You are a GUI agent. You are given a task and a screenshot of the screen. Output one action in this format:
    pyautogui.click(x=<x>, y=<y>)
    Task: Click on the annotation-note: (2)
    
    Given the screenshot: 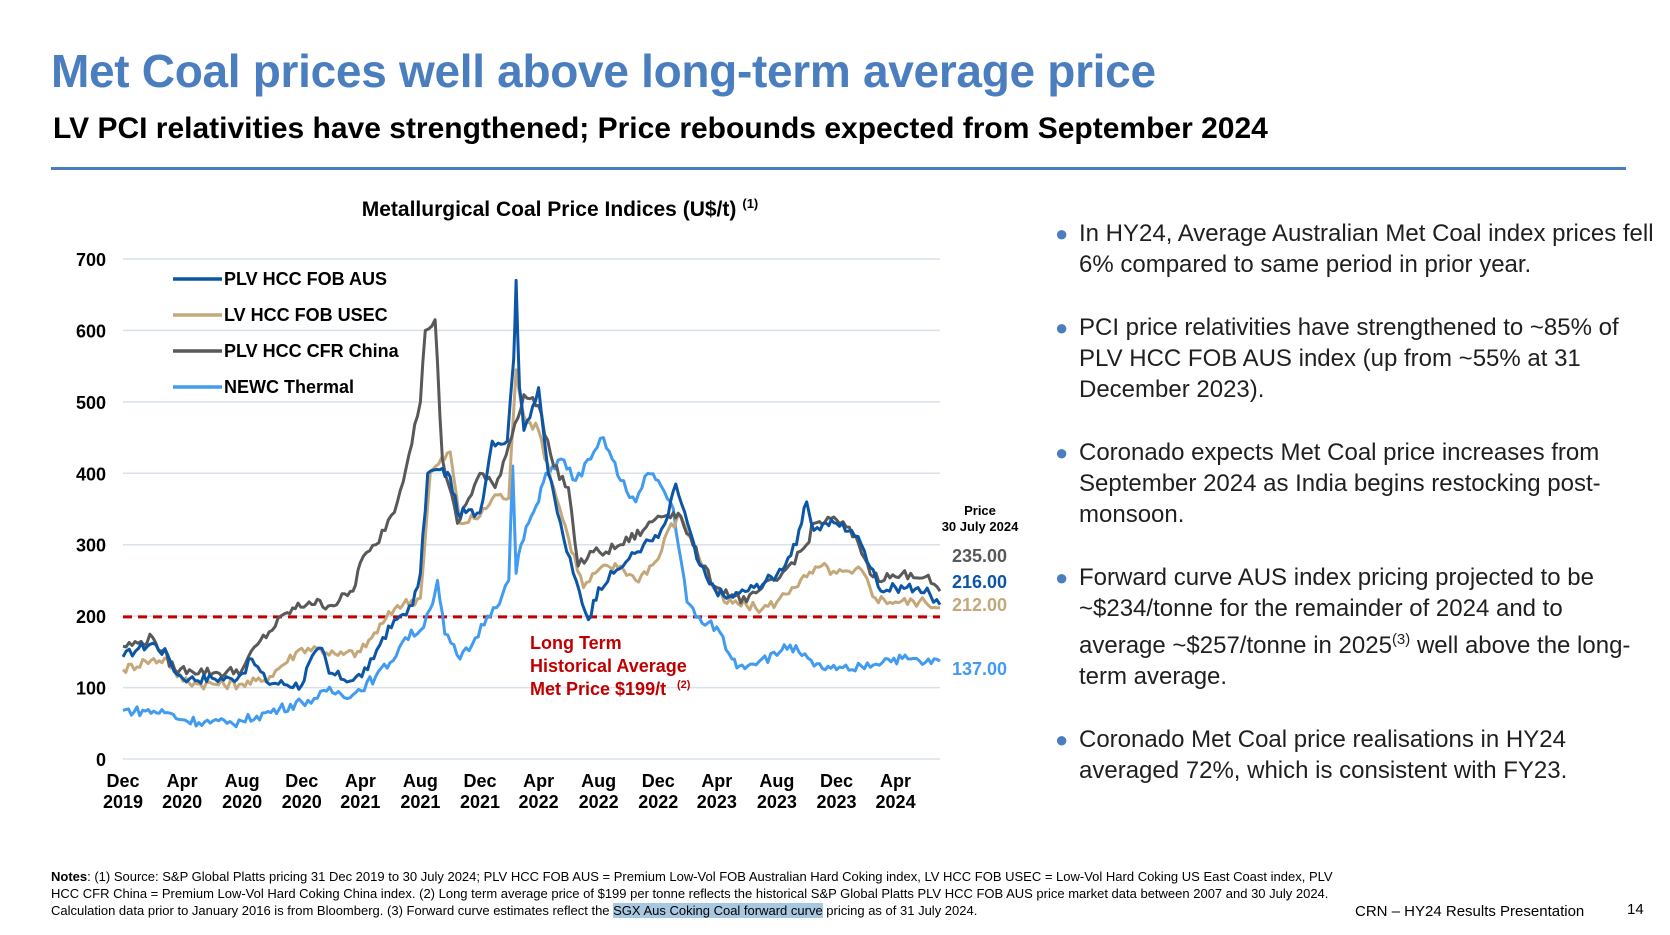 What is the action you would take?
    pyautogui.click(x=684, y=685)
    